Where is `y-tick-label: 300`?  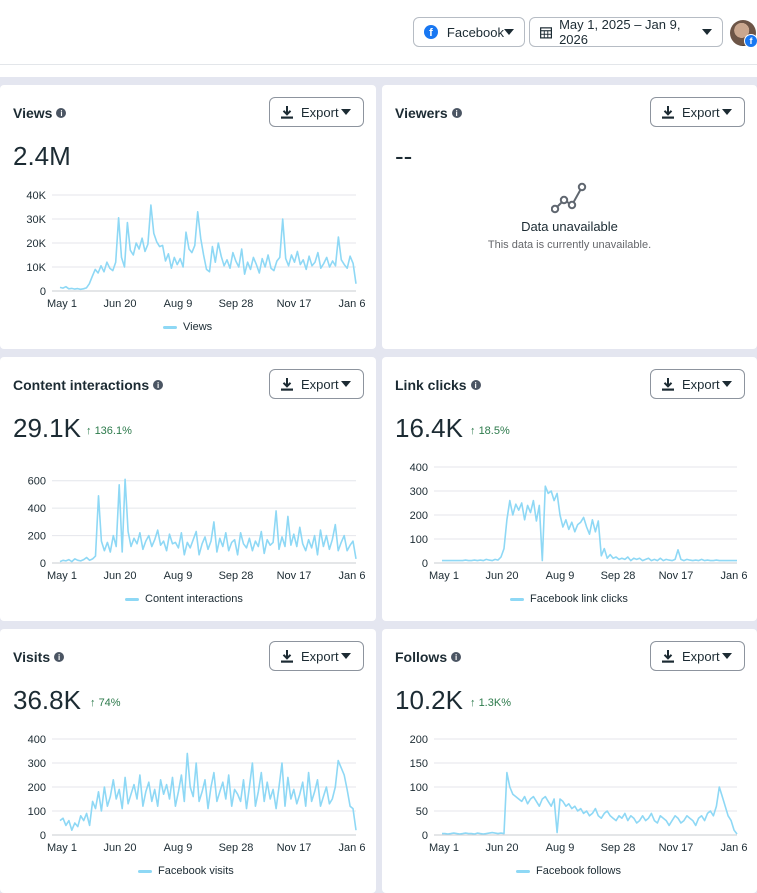 y-tick-label: 300 is located at coordinates (419, 492).